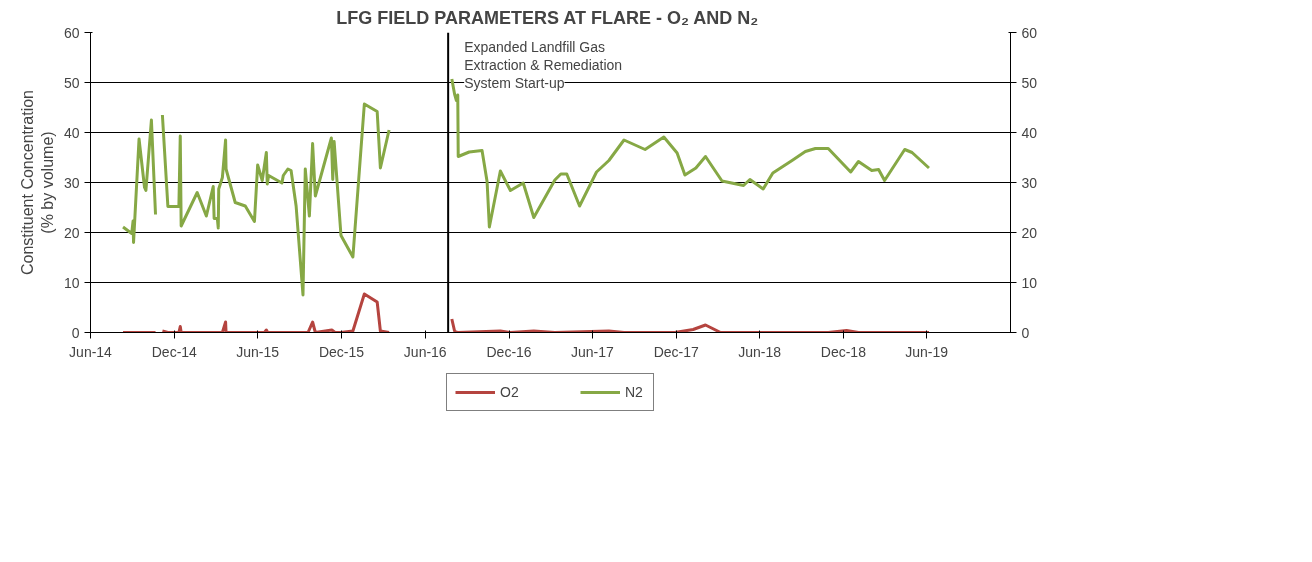  What do you see at coordinates (676, 351) in the screenshot?
I see `x-tick-label: Dec-17` at bounding box center [676, 351].